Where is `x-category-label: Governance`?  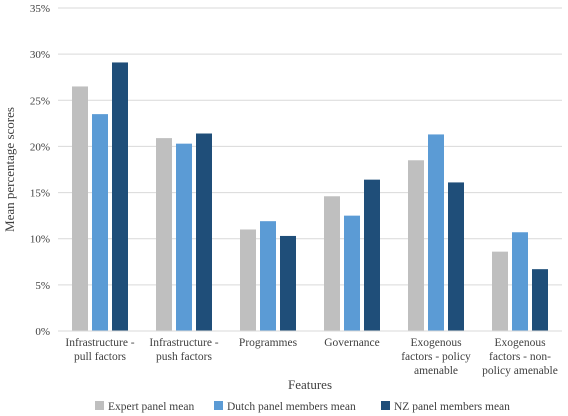
x-category-label: Governance is located at coordinates (352, 343).